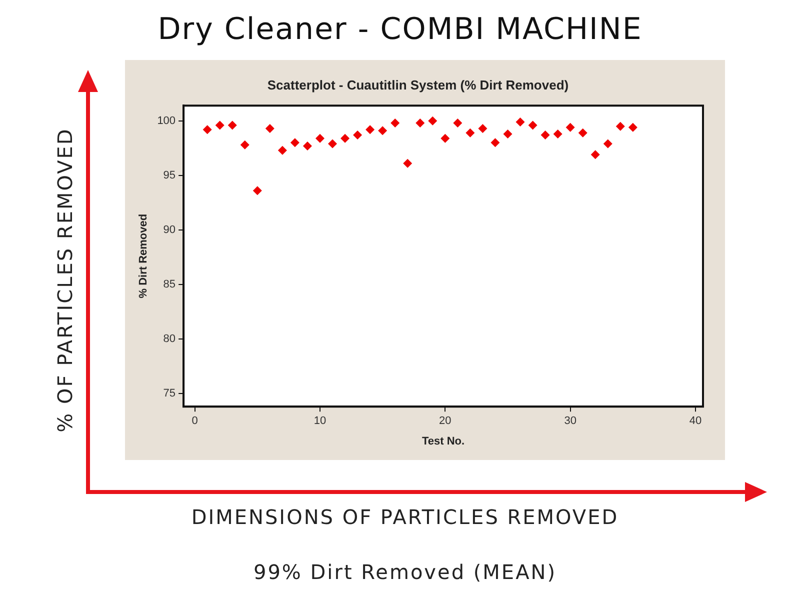 Image resolution: width=800 pixels, height=600 pixels. What do you see at coordinates (195, 421) in the screenshot?
I see `x-tick-label: 0` at bounding box center [195, 421].